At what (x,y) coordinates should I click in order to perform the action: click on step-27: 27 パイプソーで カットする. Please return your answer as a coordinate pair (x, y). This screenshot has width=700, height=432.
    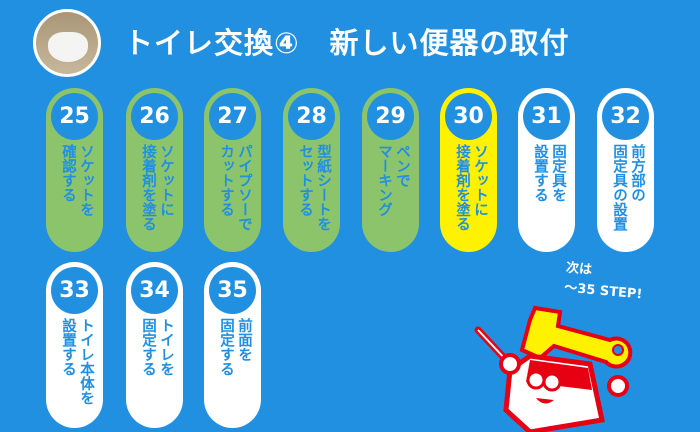
    Looking at the image, I should click on (232, 170).